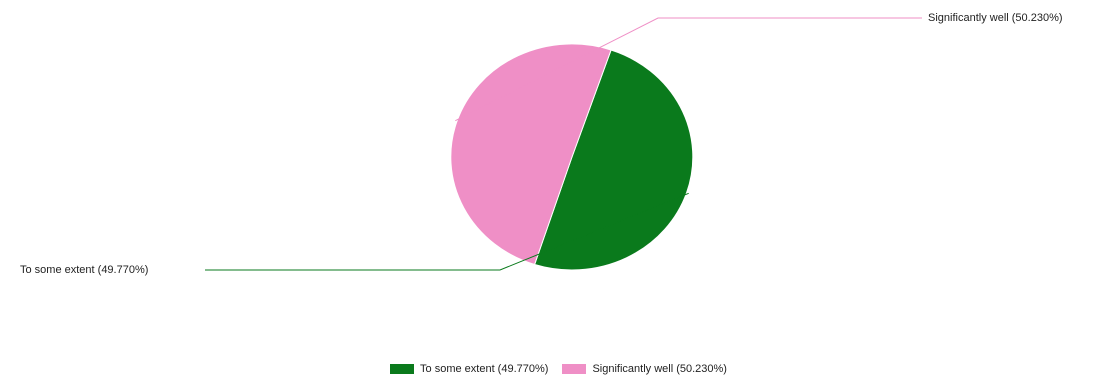  I want to click on callout-label-significantly-well: Significantly well (50.230%), so click(995, 18).